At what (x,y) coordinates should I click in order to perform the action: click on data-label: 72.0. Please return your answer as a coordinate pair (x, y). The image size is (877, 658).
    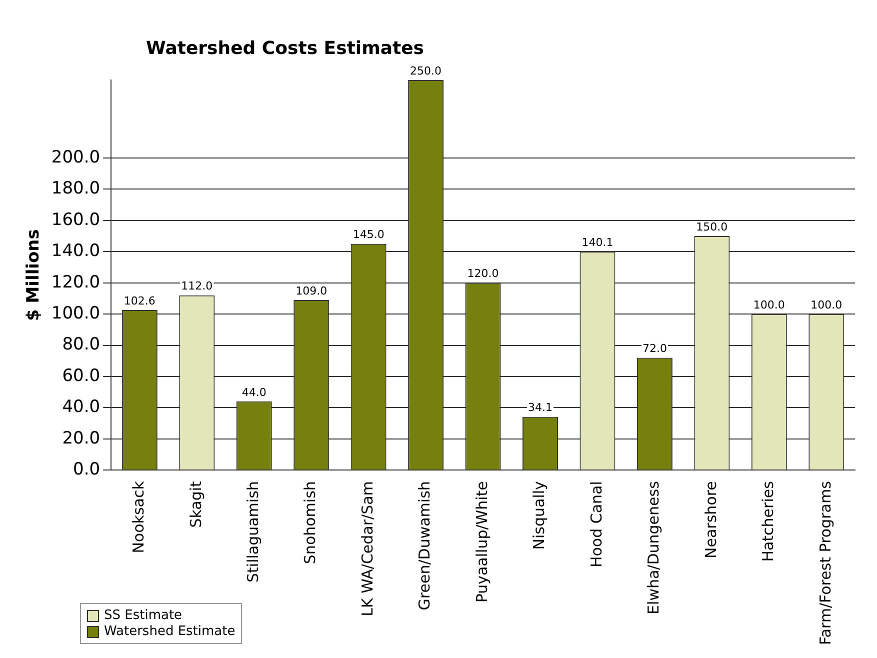
    Looking at the image, I should click on (654, 349).